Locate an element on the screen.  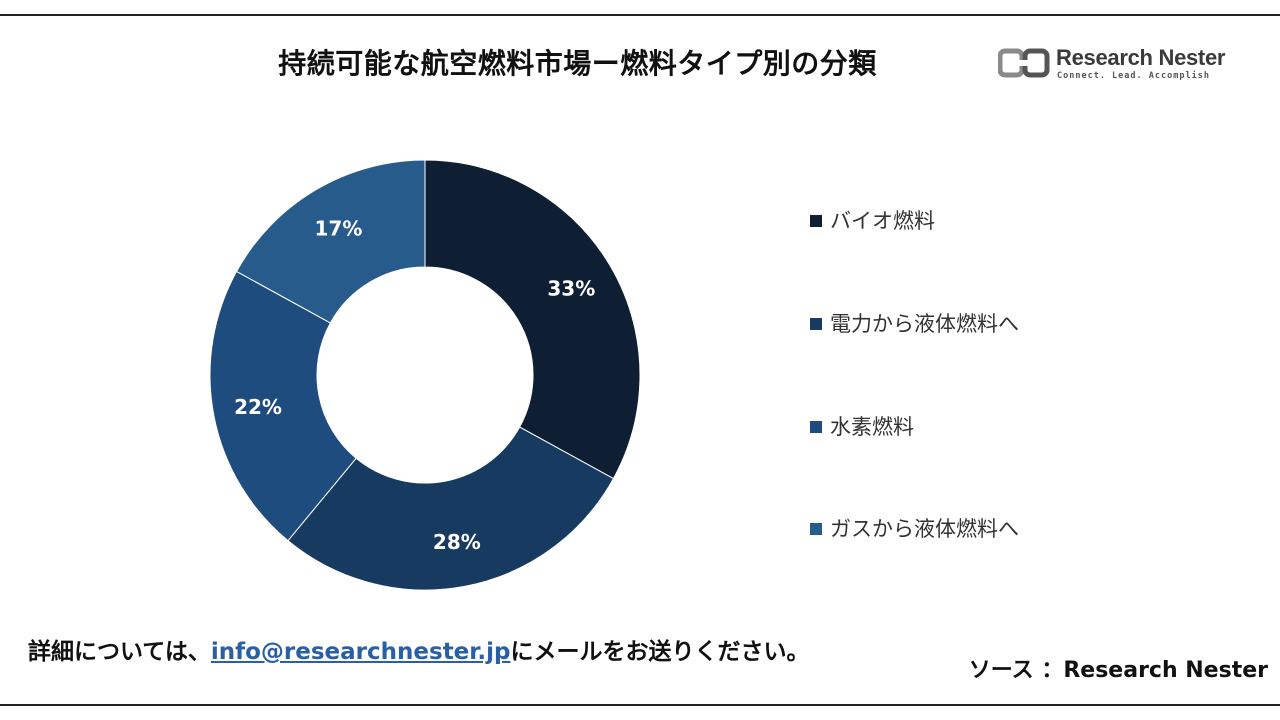
slice-label-hydrogen-fuel: 22% is located at coordinates (258, 407).